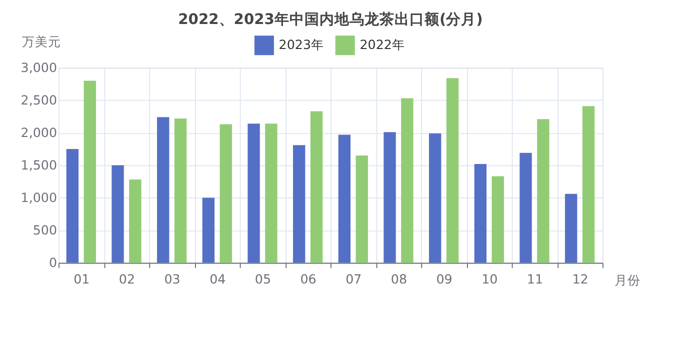 This screenshot has width=698, height=349. I want to click on x-tick-label: 05, so click(263, 279).